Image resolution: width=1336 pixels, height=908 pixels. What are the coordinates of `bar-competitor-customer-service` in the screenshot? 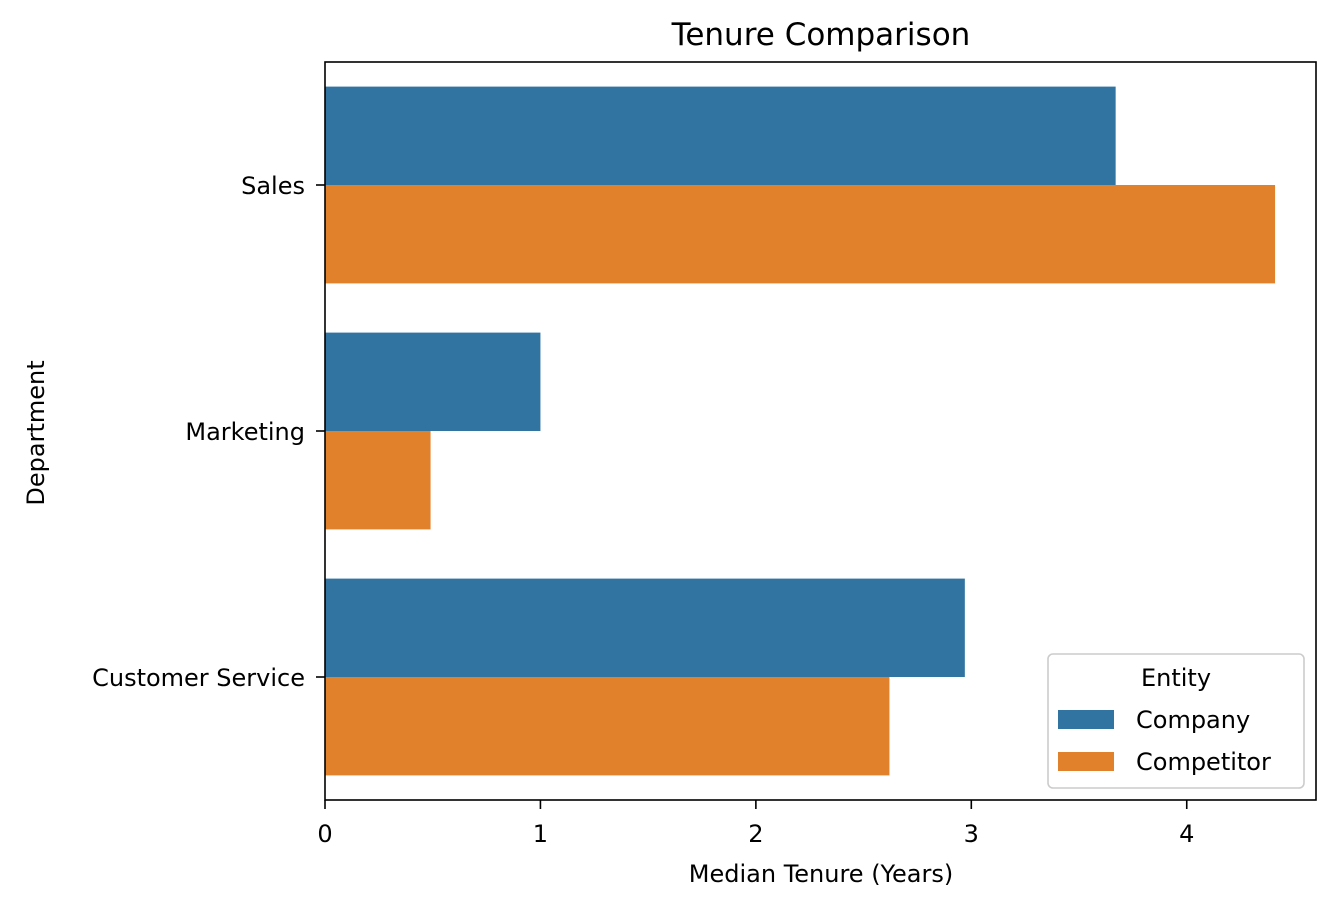 It's located at (607, 726).